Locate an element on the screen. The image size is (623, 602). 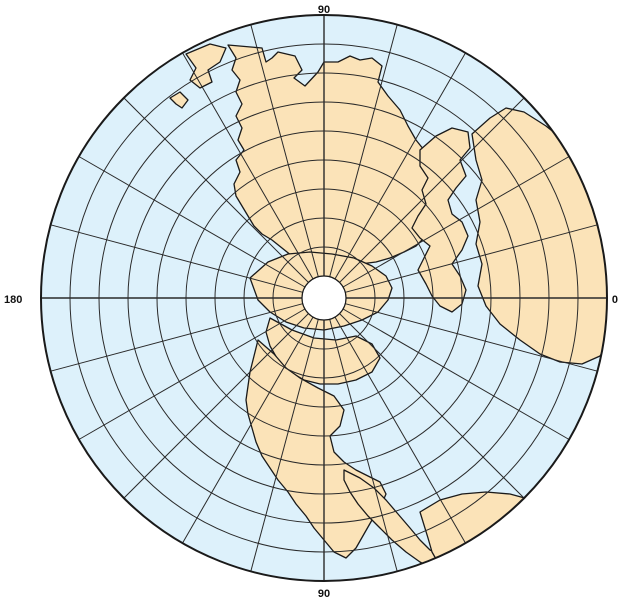
land-japan is located at coordinates (179, 100).